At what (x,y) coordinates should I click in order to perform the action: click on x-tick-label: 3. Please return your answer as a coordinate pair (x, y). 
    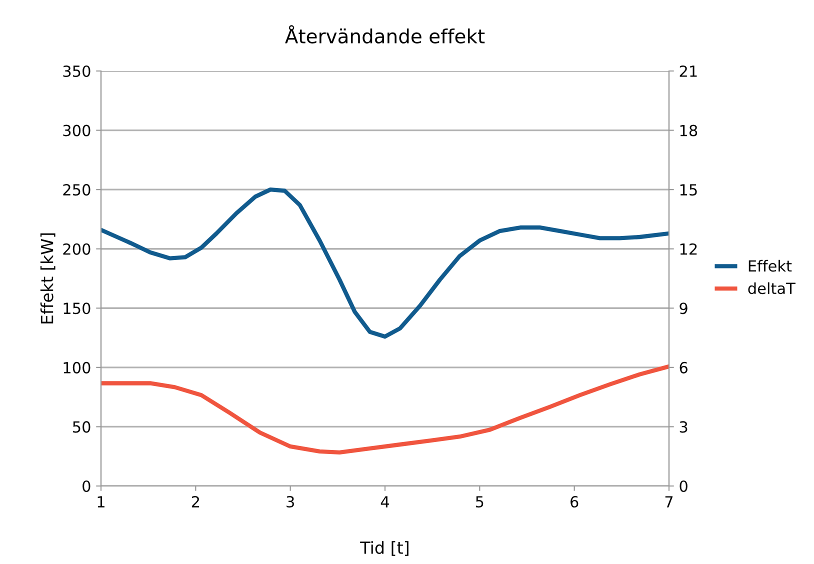
    Looking at the image, I should click on (290, 502).